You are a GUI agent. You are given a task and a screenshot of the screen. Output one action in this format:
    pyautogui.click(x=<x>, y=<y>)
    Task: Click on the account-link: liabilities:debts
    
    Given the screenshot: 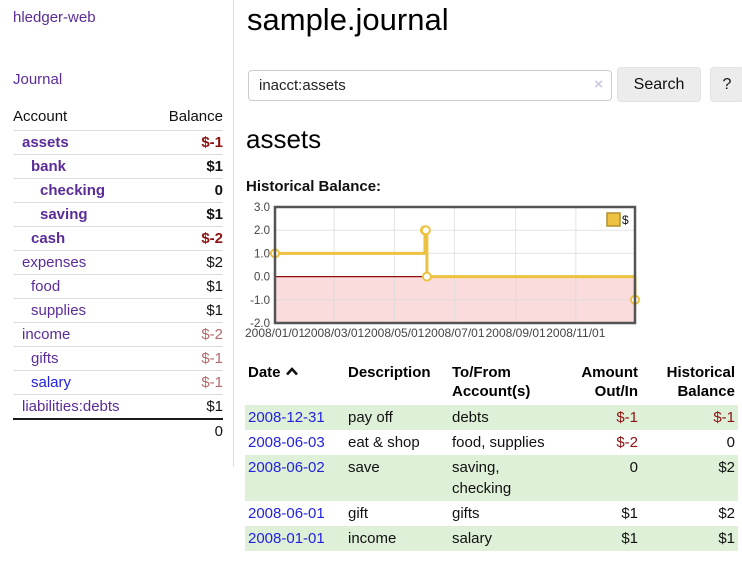 What is the action you would take?
    pyautogui.click(x=71, y=406)
    